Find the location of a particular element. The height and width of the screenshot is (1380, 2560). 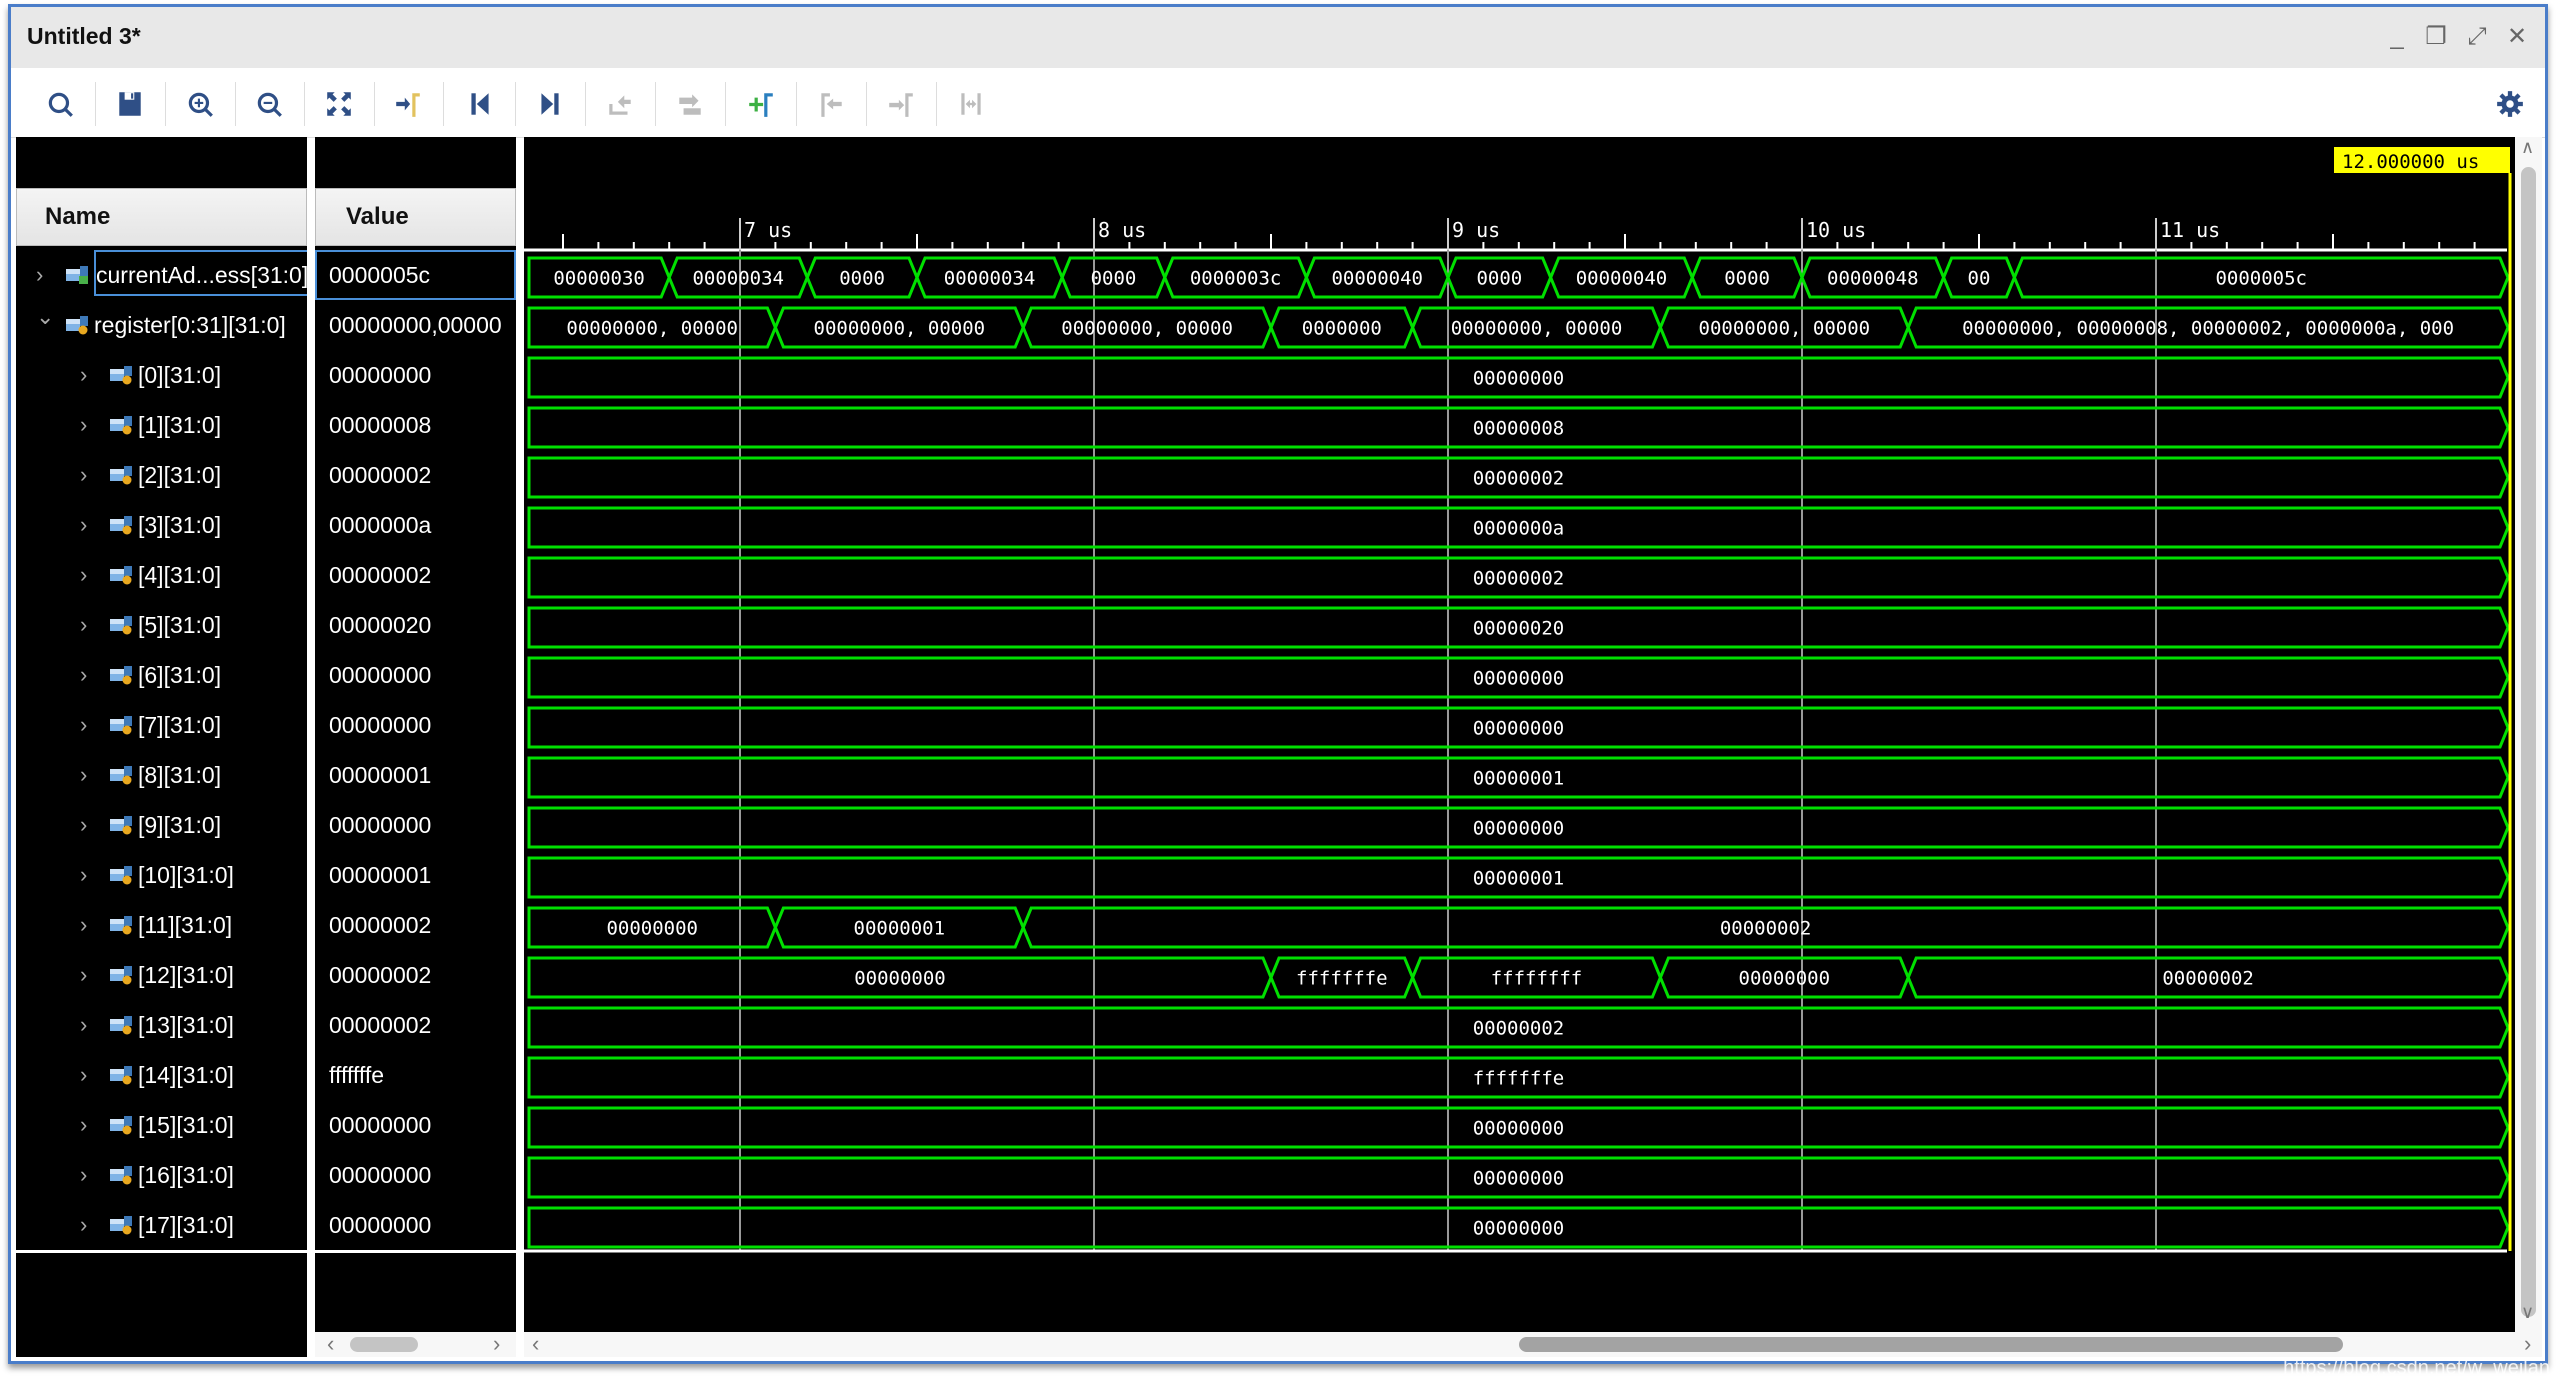

save-button is located at coordinates (130, 104).